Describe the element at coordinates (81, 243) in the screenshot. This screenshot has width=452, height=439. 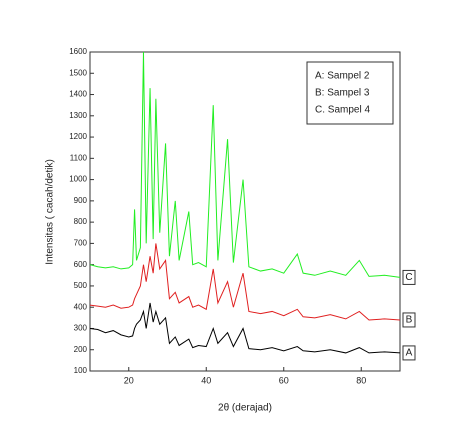
I see `y-tick-label: 700` at that location.